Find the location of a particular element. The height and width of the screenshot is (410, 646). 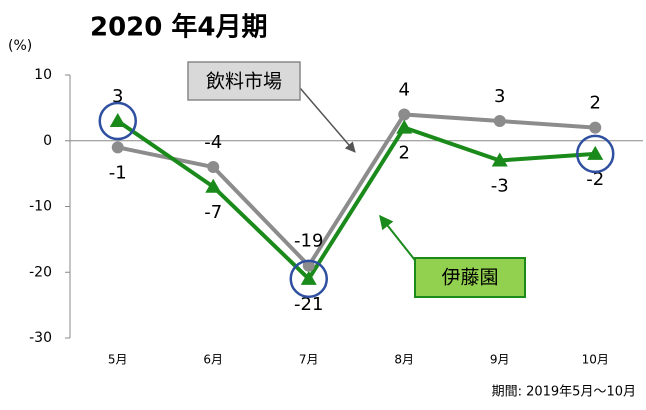

data-label: -1 is located at coordinates (118, 172).